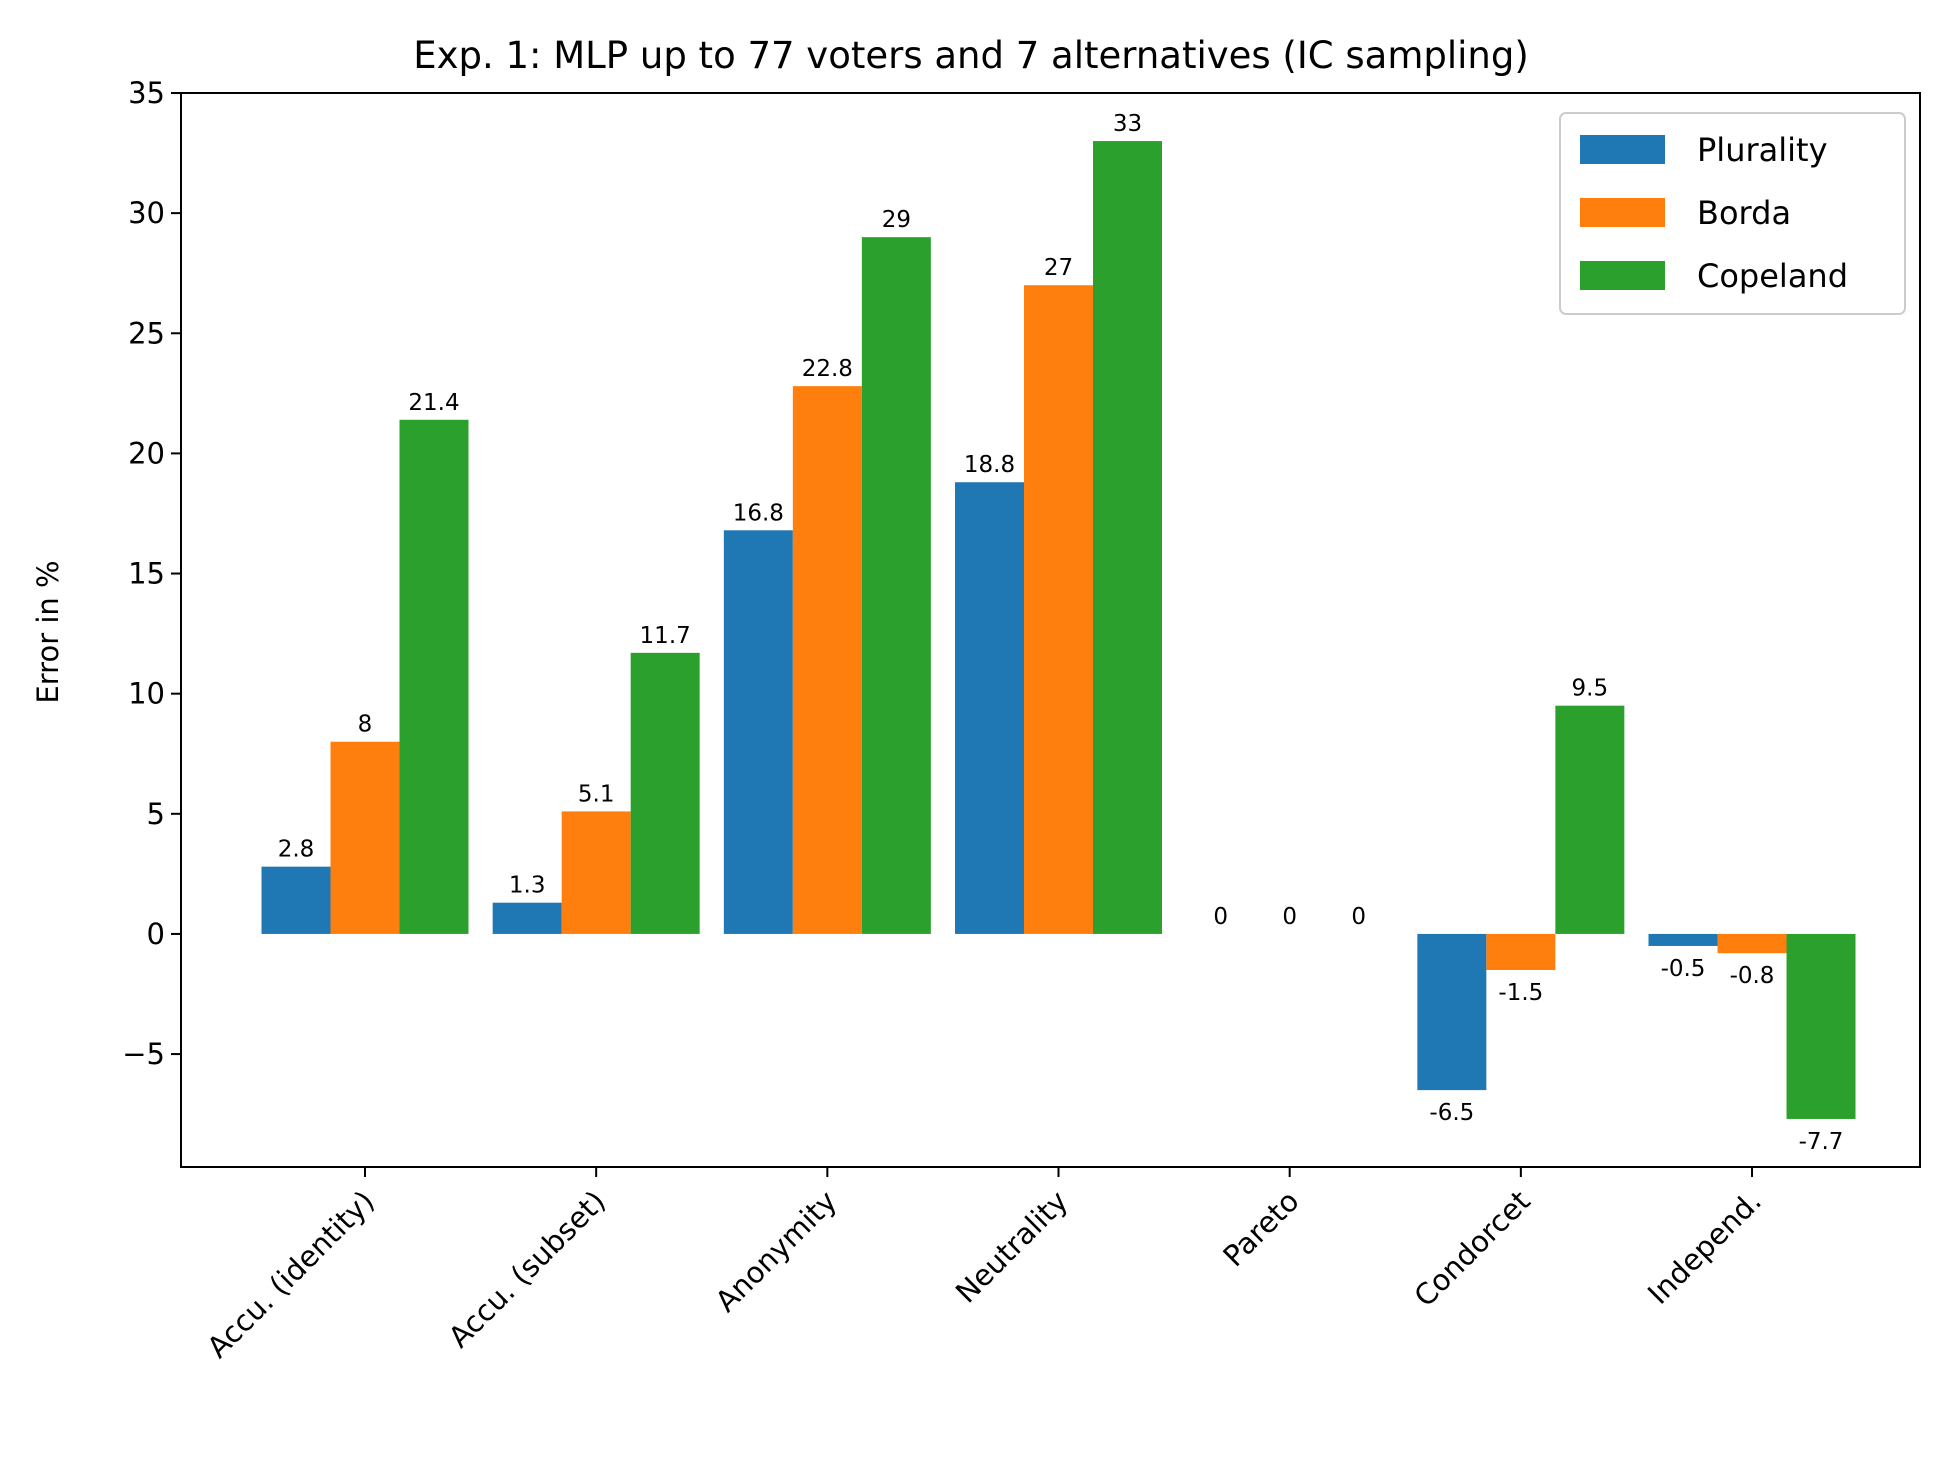  I want to click on legend-label-copeland: Copeland, so click(1772, 276).